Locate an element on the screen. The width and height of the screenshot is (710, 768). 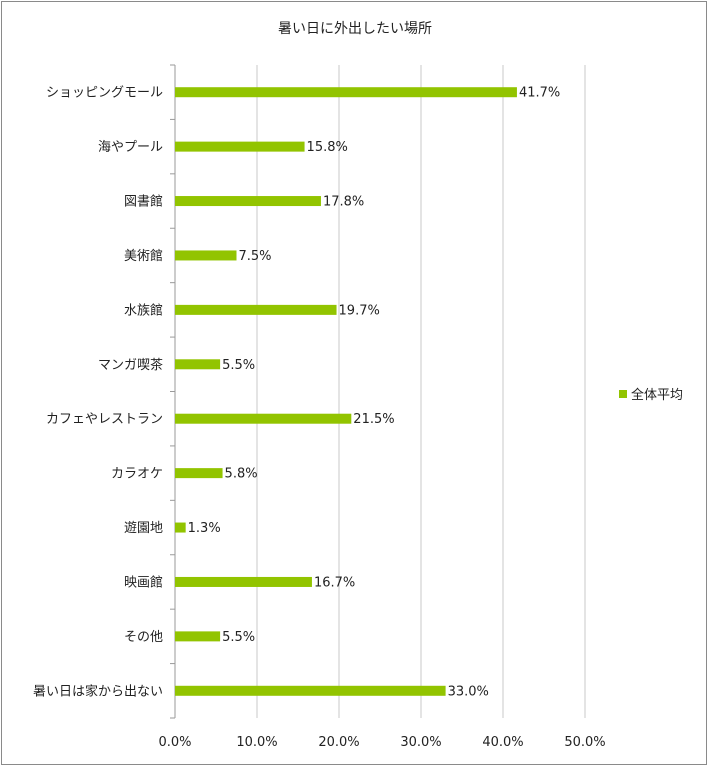
category-label: マンガ喫茶 is located at coordinates (130, 365).